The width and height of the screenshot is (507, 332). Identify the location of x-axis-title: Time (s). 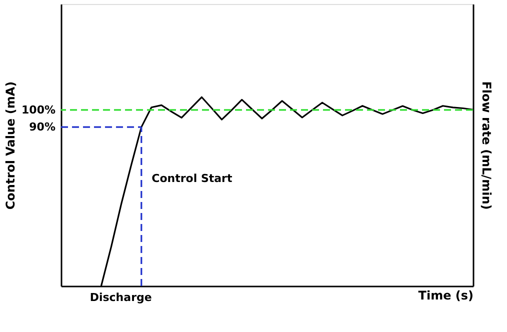
(446, 295).